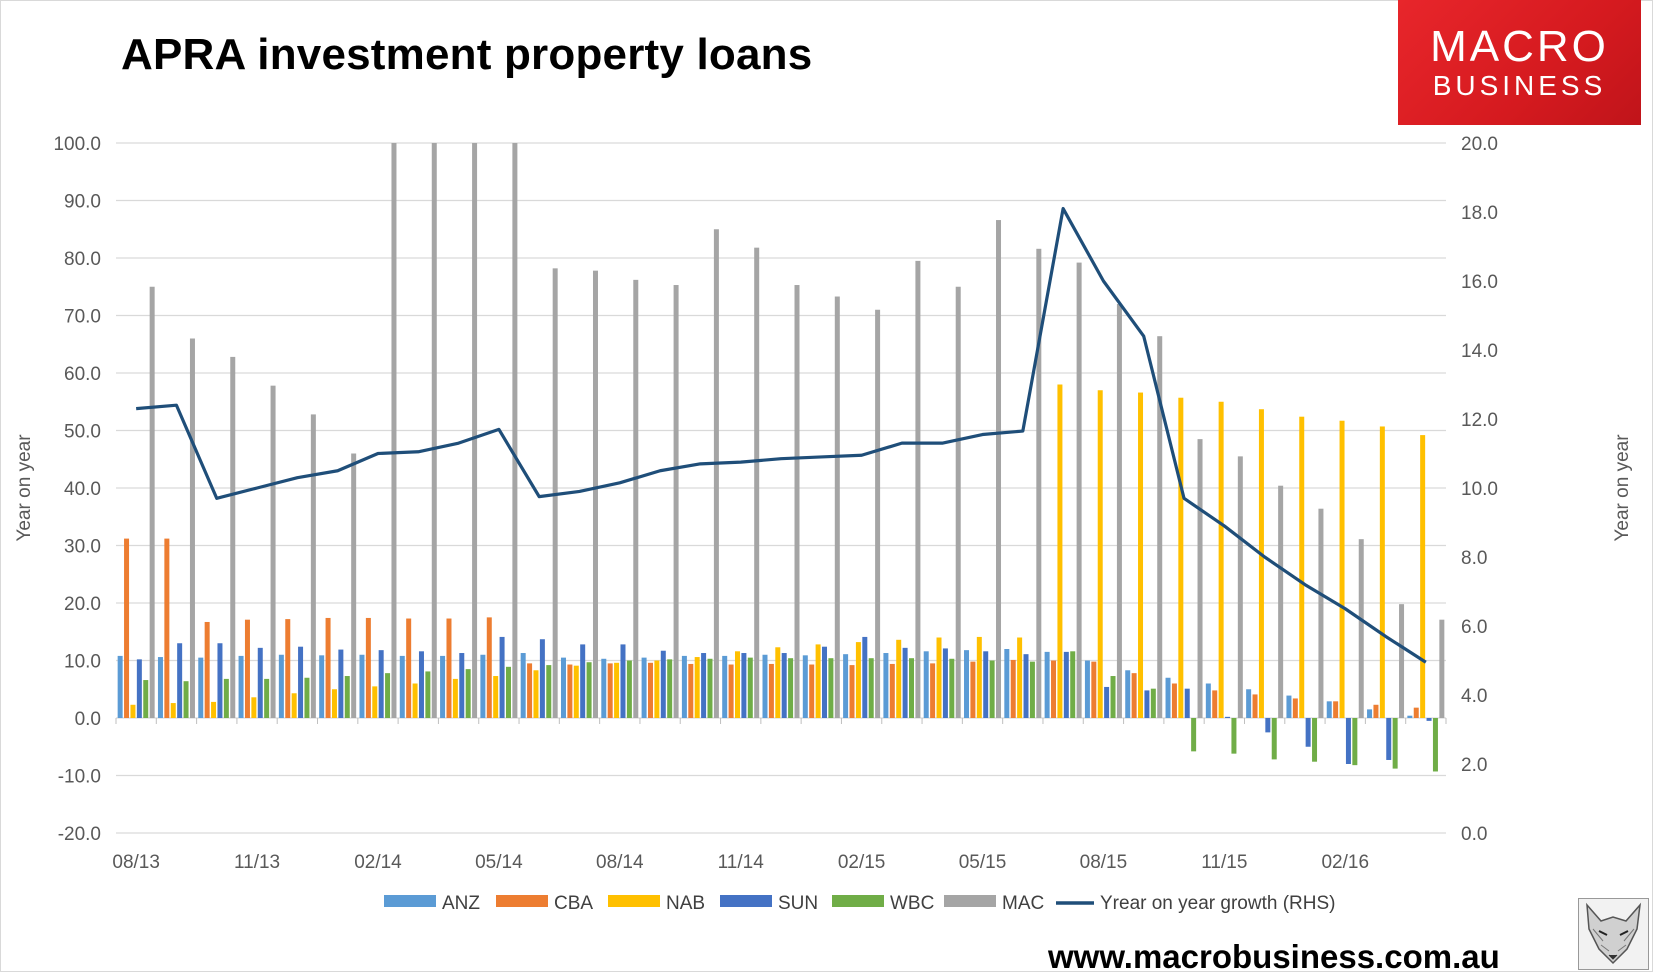 The image size is (1653, 976). I want to click on y2-tick-label: 20.0, so click(1479, 144).